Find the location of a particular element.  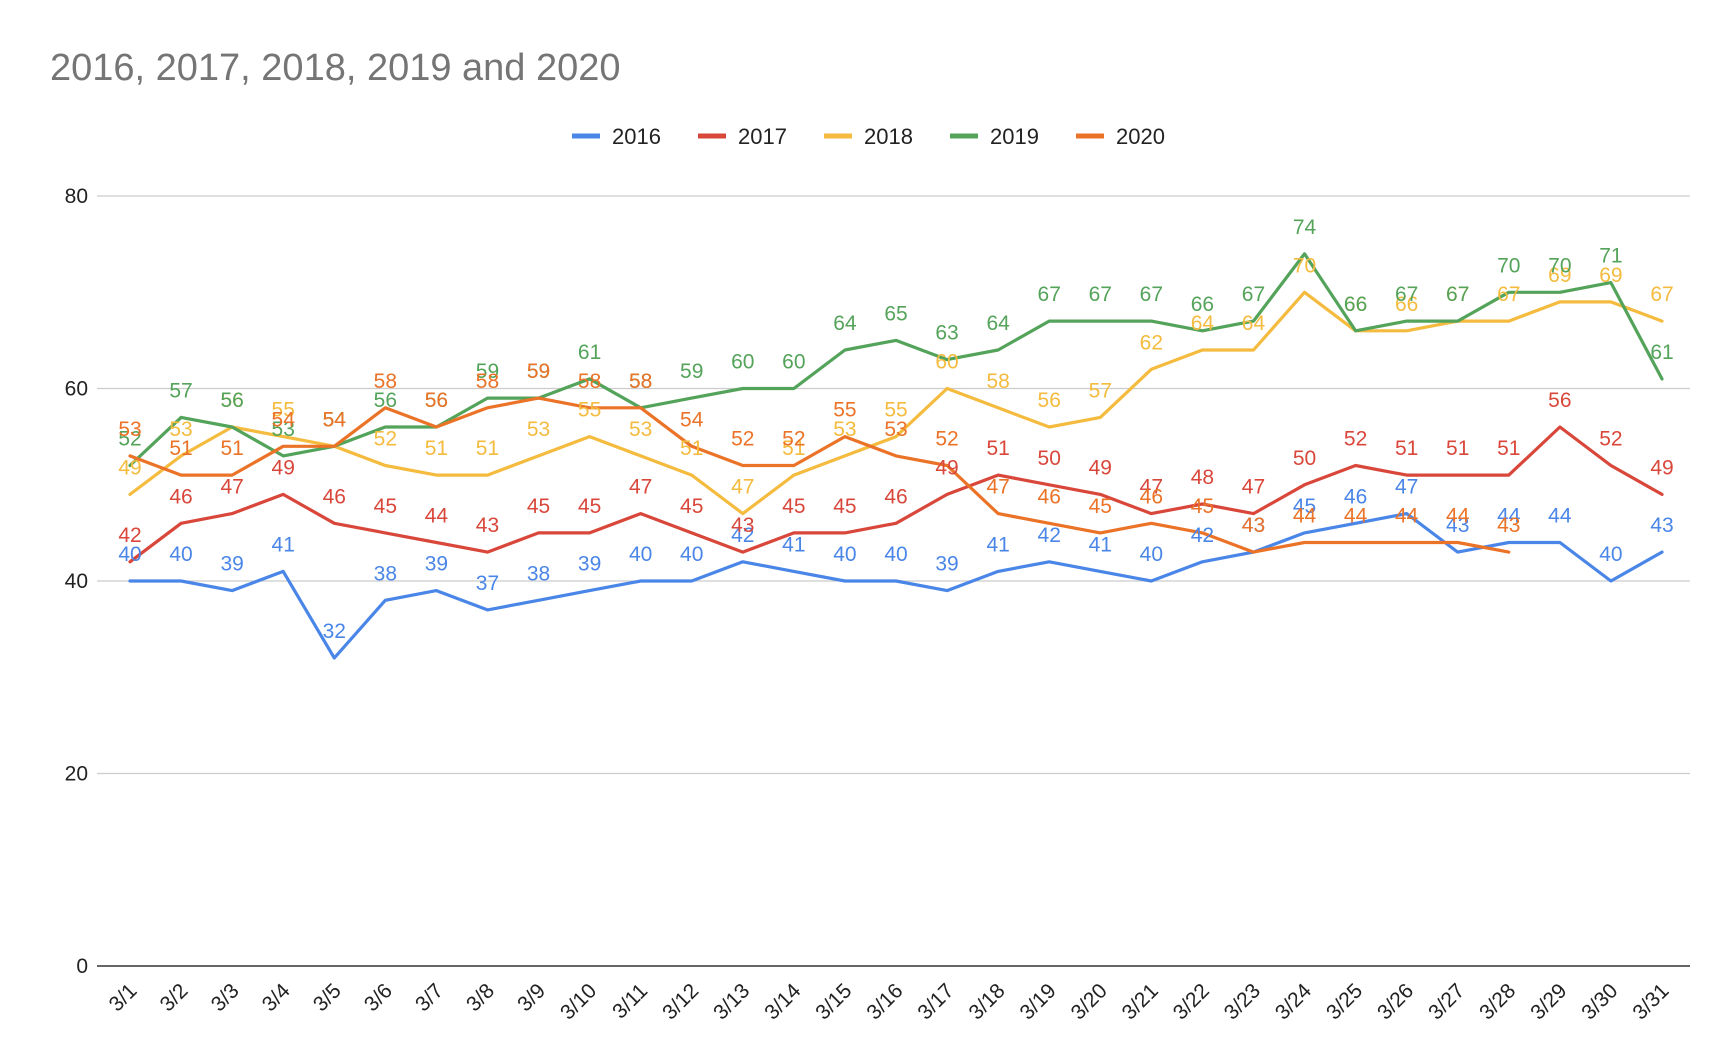

x-tick-label: 3/29 is located at coordinates (1548, 1001).